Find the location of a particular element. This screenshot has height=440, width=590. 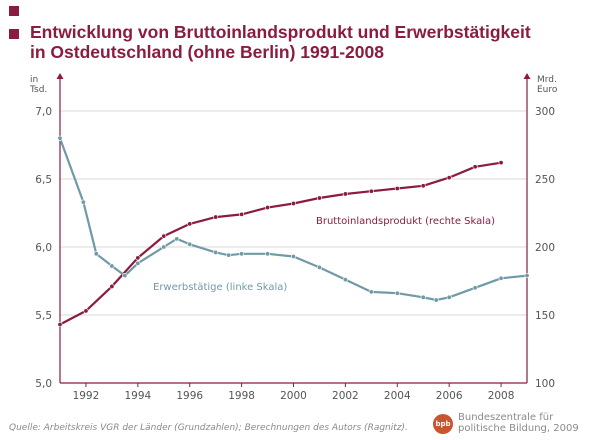

bpb-logo-text: bpb is located at coordinates (443, 424).